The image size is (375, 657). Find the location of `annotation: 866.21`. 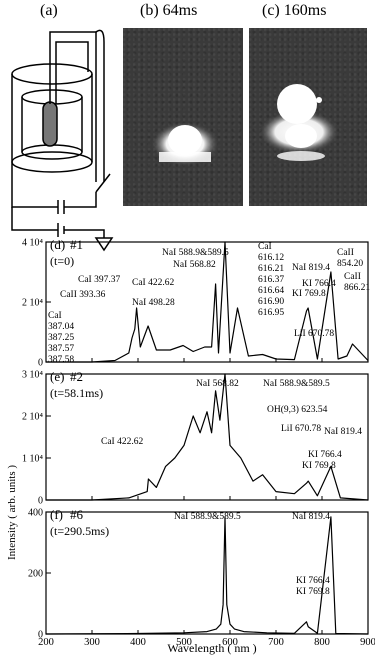

annotation: 866.21 is located at coordinates (357, 288).